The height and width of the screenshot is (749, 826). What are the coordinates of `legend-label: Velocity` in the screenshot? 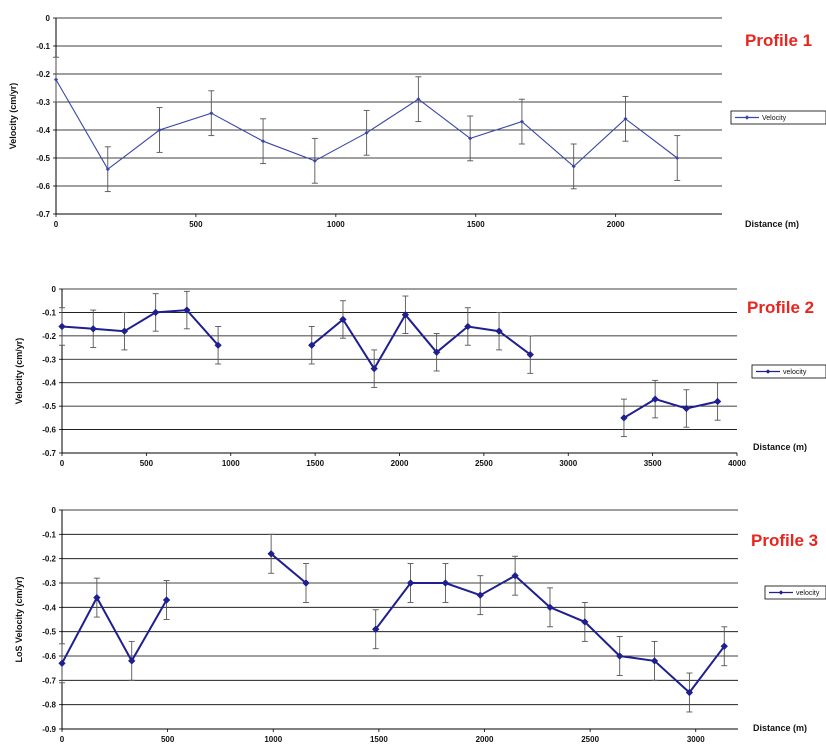 It's located at (774, 118).